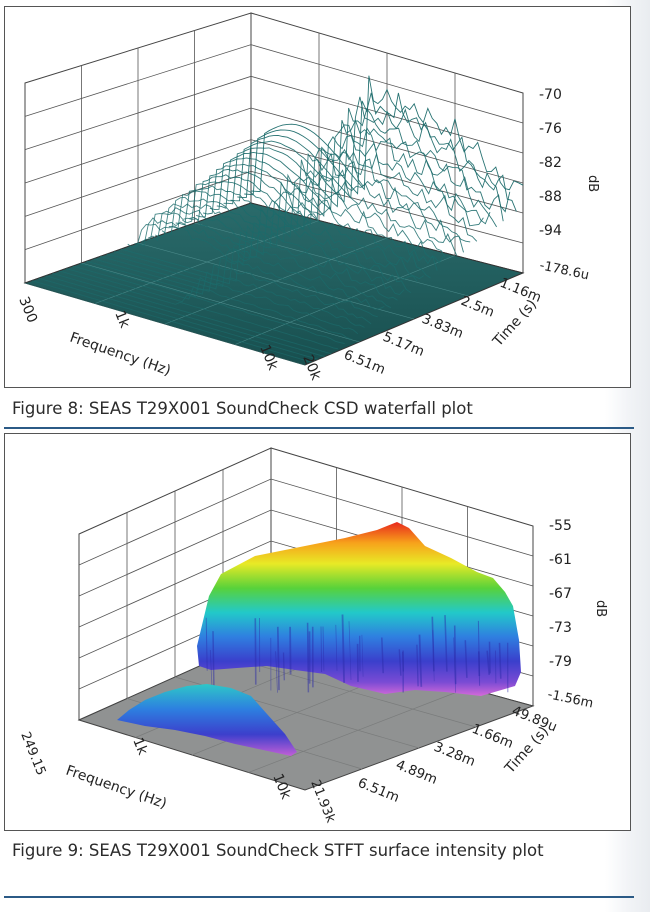 This screenshot has width=650, height=912. Describe the element at coordinates (357, 654) in the screenshot. I see `surface-streaks` at that location.